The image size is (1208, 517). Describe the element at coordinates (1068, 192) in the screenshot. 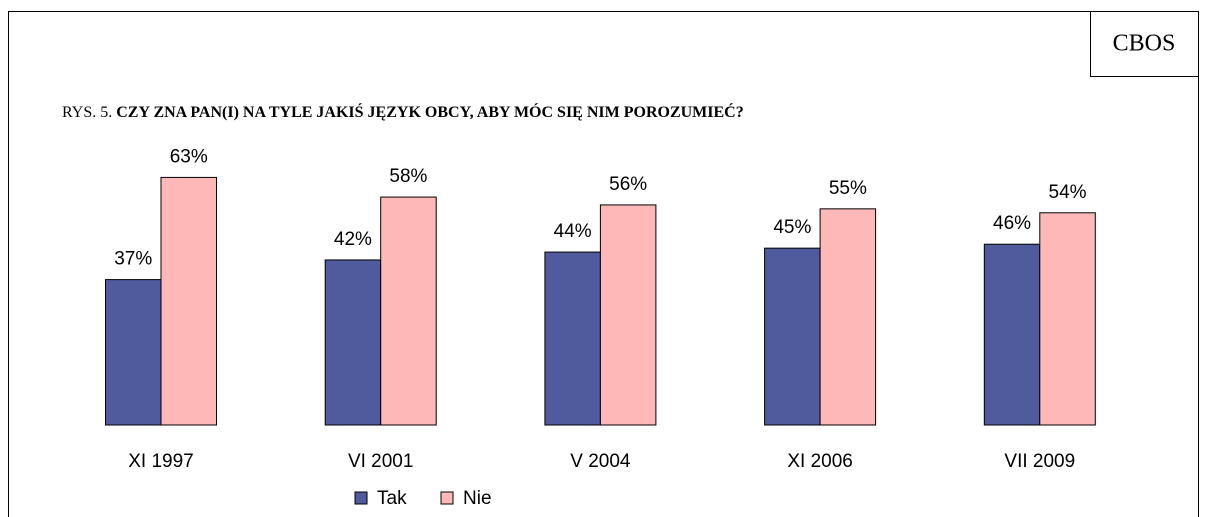

I see `data-label: 54%` at that location.